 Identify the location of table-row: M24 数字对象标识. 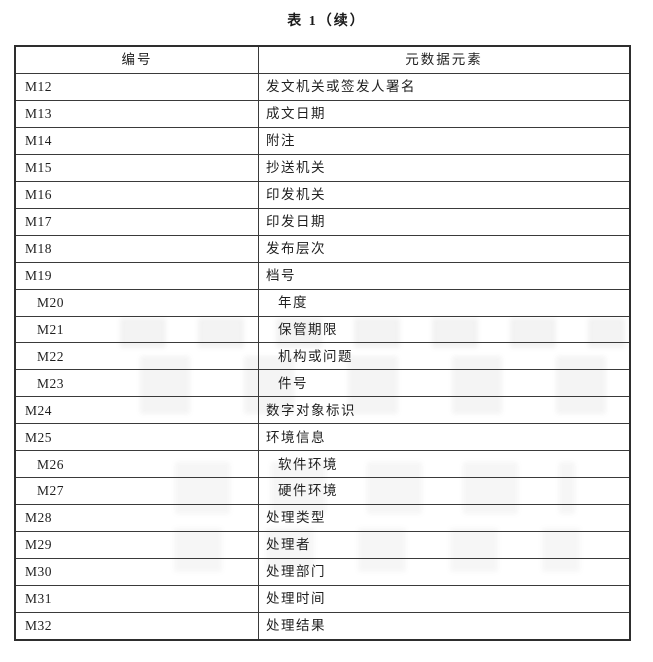
(322, 410).